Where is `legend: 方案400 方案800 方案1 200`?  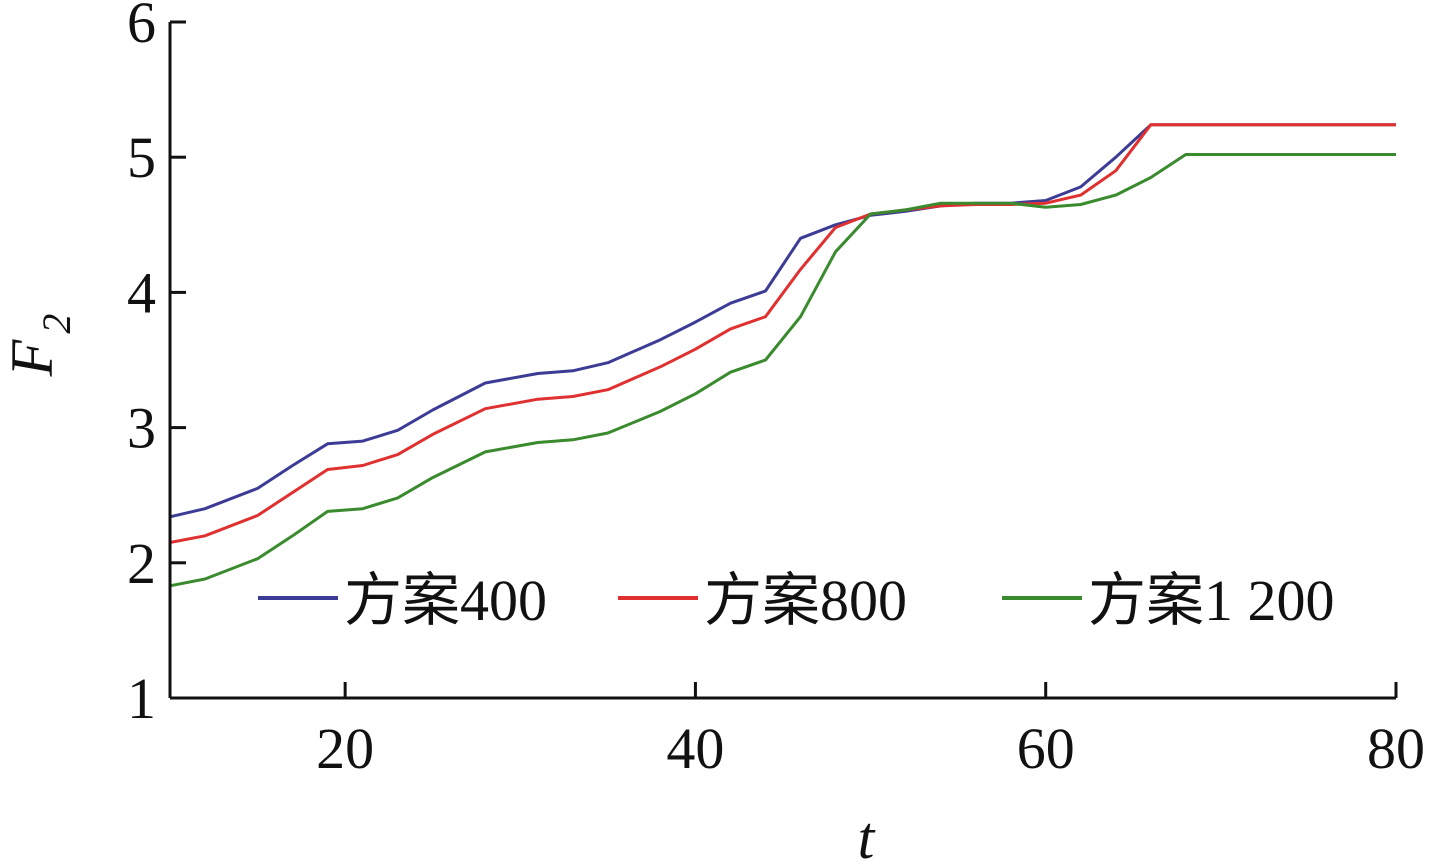 legend: 方案400 方案800 方案1 200 is located at coordinates (796, 600).